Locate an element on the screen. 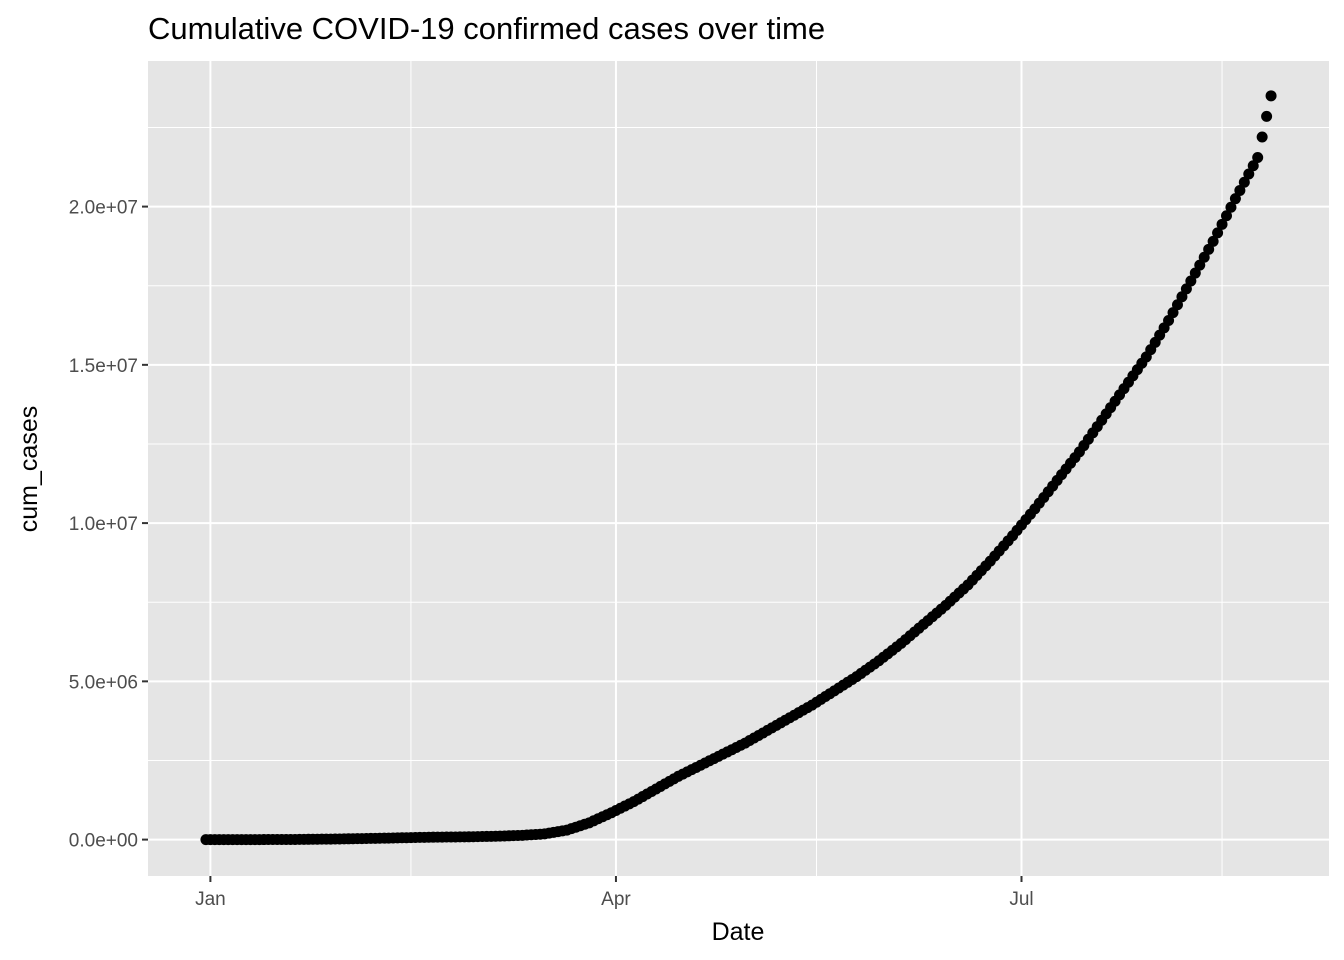 Image resolution: width=1344 pixels, height=960 pixels. x-tick-label: Jul is located at coordinates (1021, 899).